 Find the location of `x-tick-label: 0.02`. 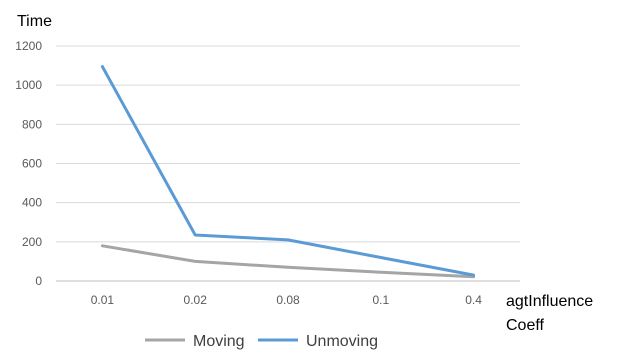

x-tick-label: 0.02 is located at coordinates (196, 300).